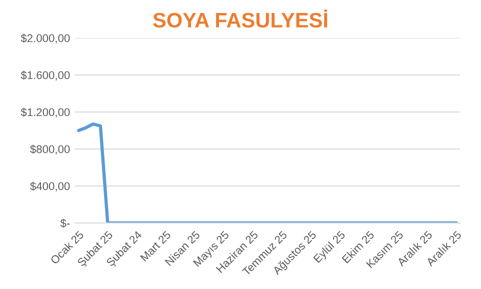  Describe the element at coordinates (50, 187) in the screenshot. I see `y-tick-label: $400,00` at that location.